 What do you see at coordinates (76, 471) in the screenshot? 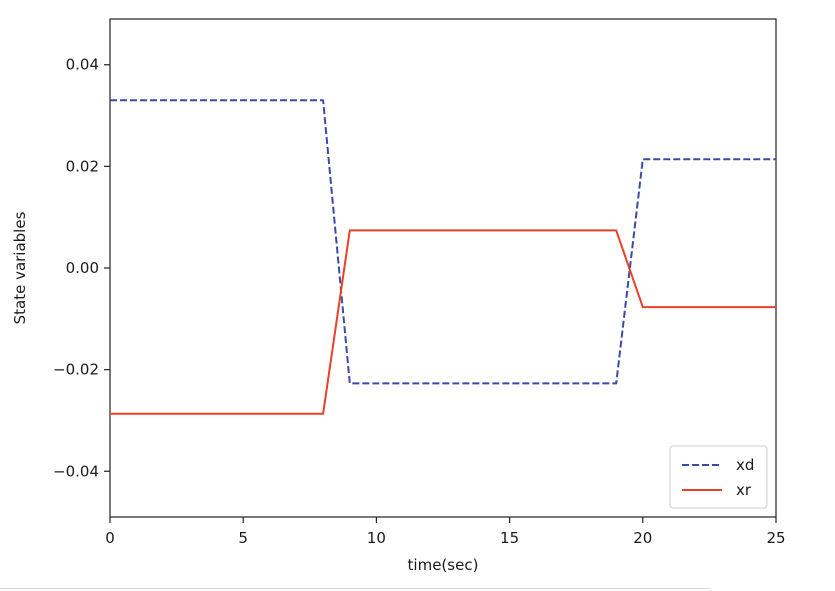
I see `y-tick-label: −0.04` at bounding box center [76, 471].